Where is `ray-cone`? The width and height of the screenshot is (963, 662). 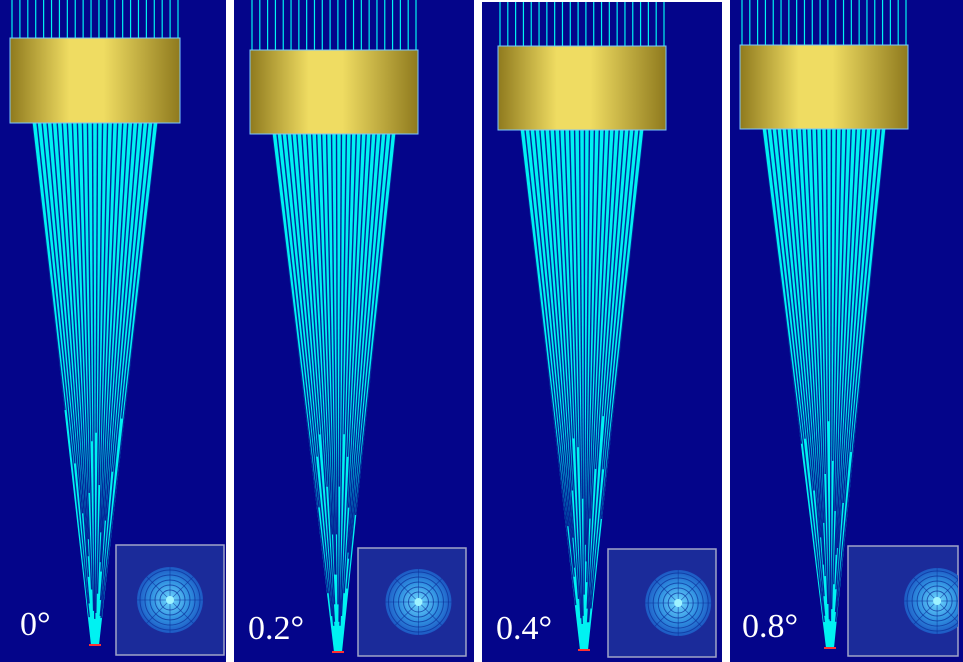
ray-cone is located at coordinates (95, 384).